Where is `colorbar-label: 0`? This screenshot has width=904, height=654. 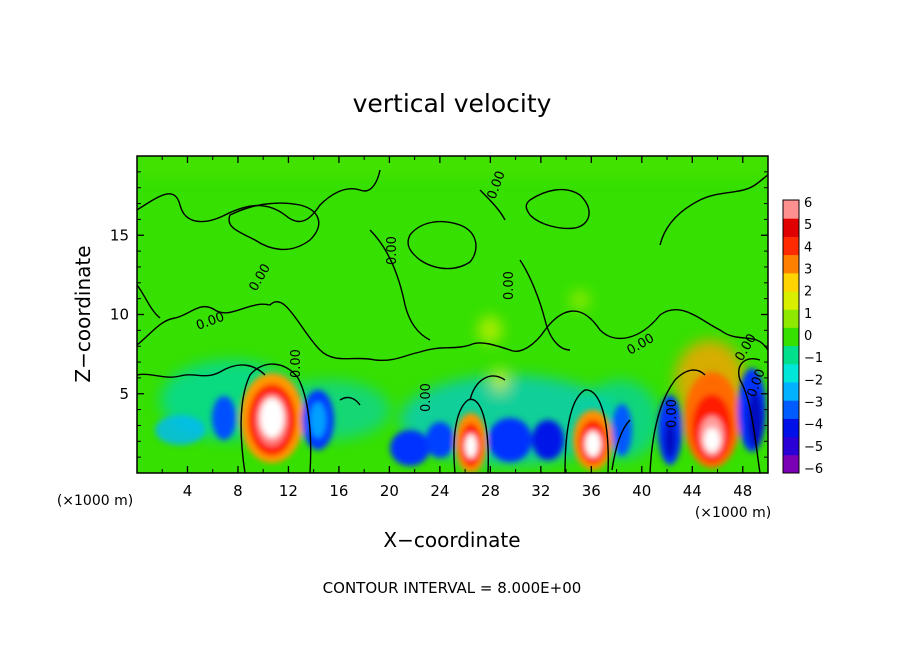 colorbar-label: 0 is located at coordinates (808, 336).